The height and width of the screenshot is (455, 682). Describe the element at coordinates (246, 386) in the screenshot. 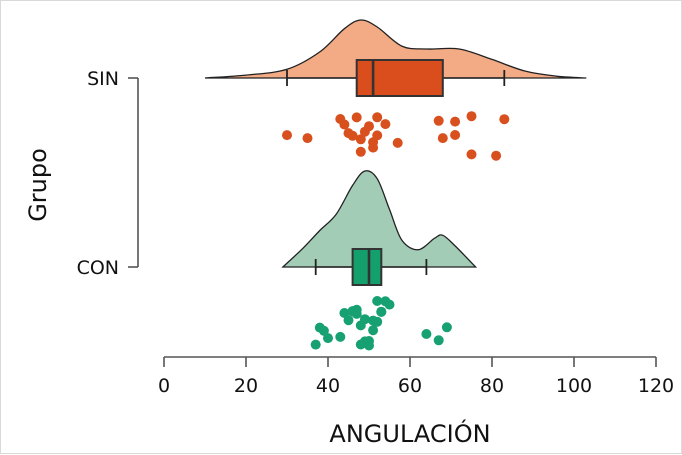

I see `x-tick-label: 20` at that location.